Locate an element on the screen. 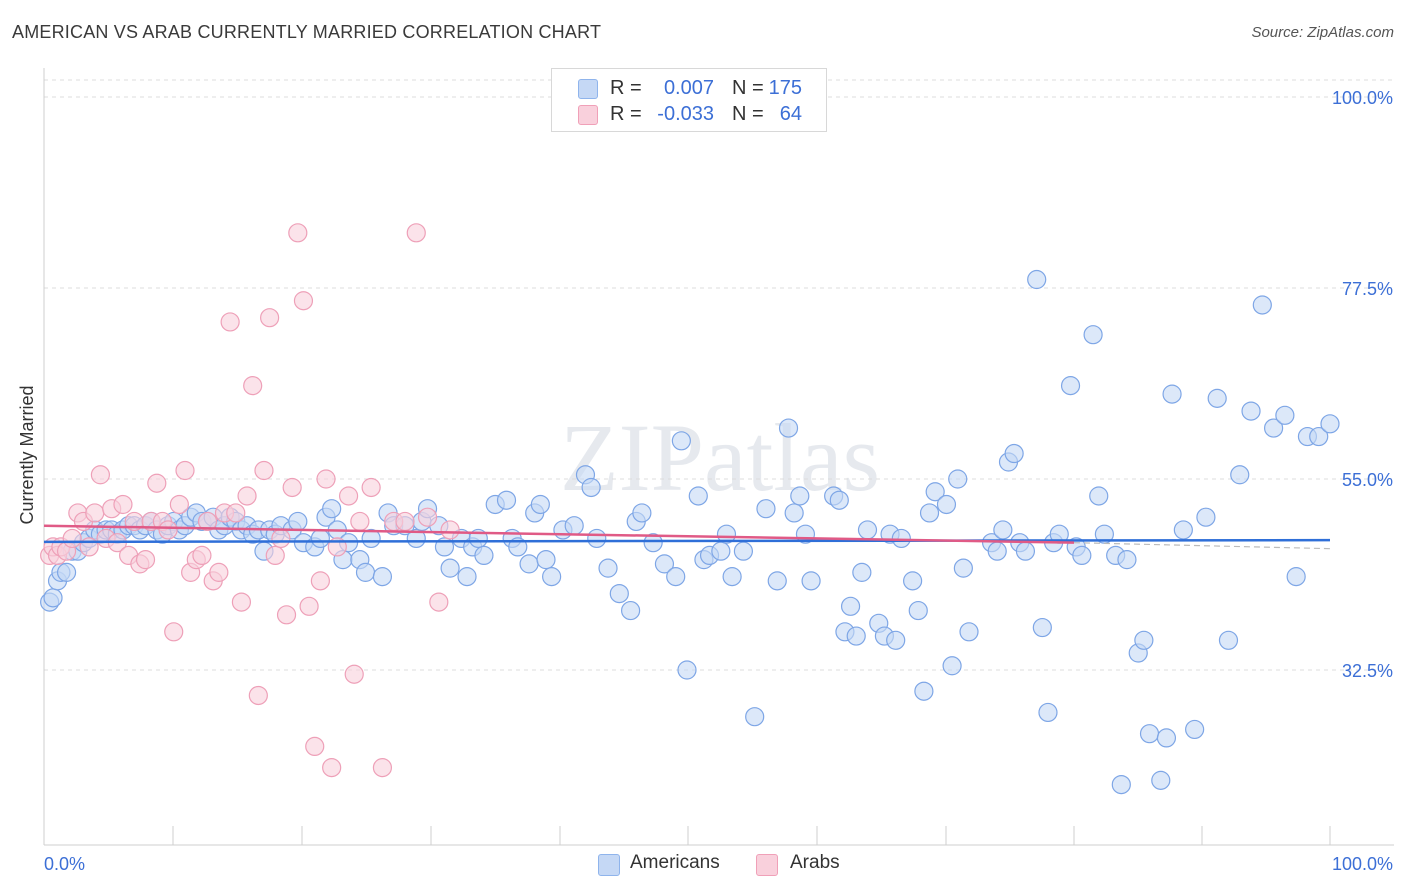  x-tick-label: 100.0% is located at coordinates (1362, 864).